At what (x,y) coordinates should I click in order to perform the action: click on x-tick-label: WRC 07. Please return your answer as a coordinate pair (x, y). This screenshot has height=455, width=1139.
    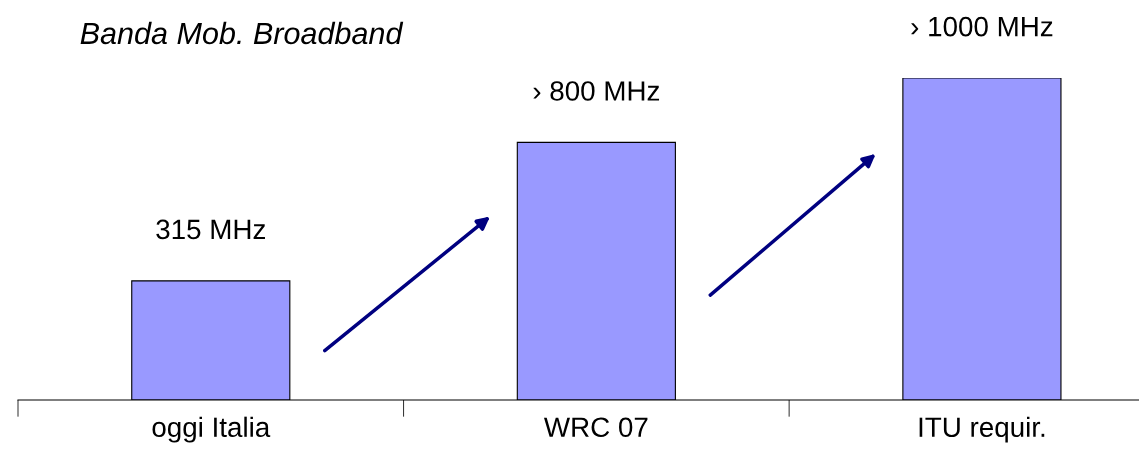
    Looking at the image, I should click on (596, 427).